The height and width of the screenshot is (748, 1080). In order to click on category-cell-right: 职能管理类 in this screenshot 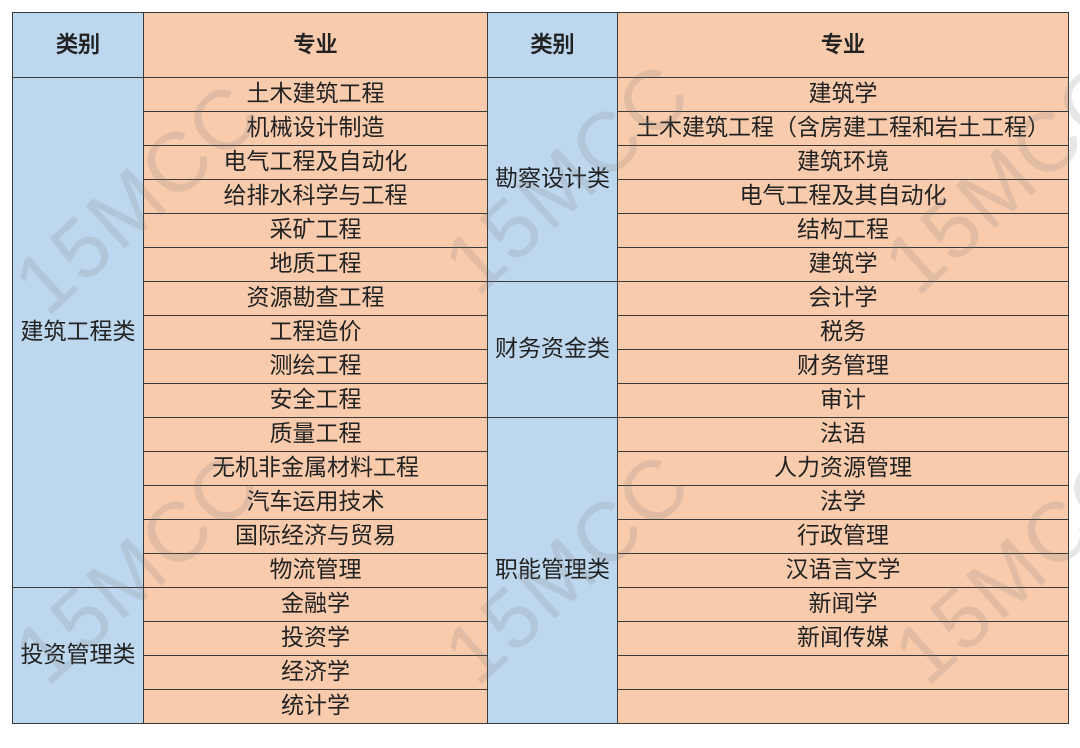, I will do `click(552, 570)`.